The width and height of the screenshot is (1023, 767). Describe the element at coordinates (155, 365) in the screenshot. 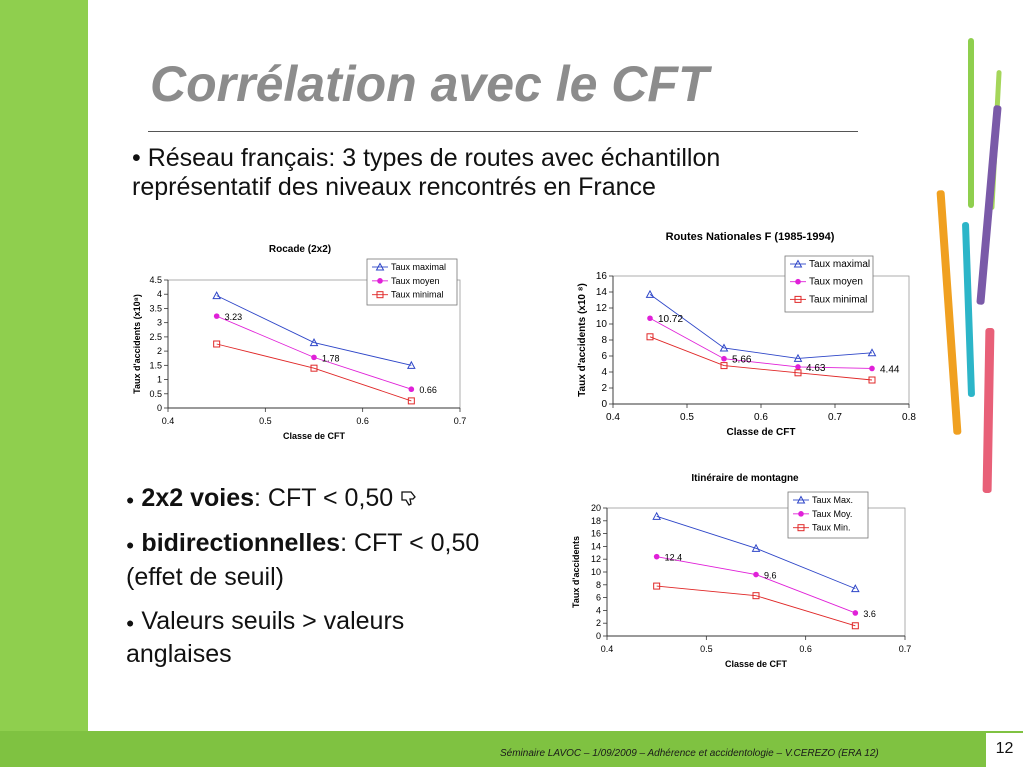

I see `y-tick-label: 1.5` at that location.